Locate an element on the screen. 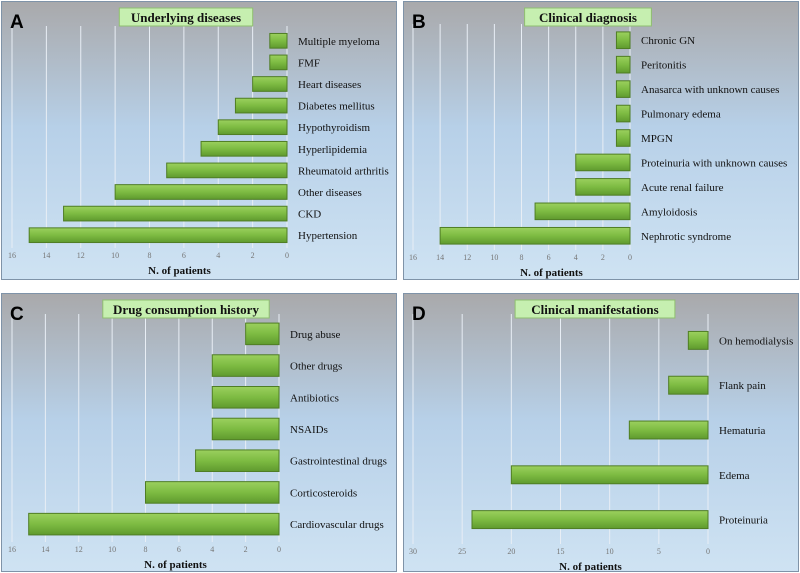 The width and height of the screenshot is (800, 573). category-label: Acute renal failure is located at coordinates (682, 188).